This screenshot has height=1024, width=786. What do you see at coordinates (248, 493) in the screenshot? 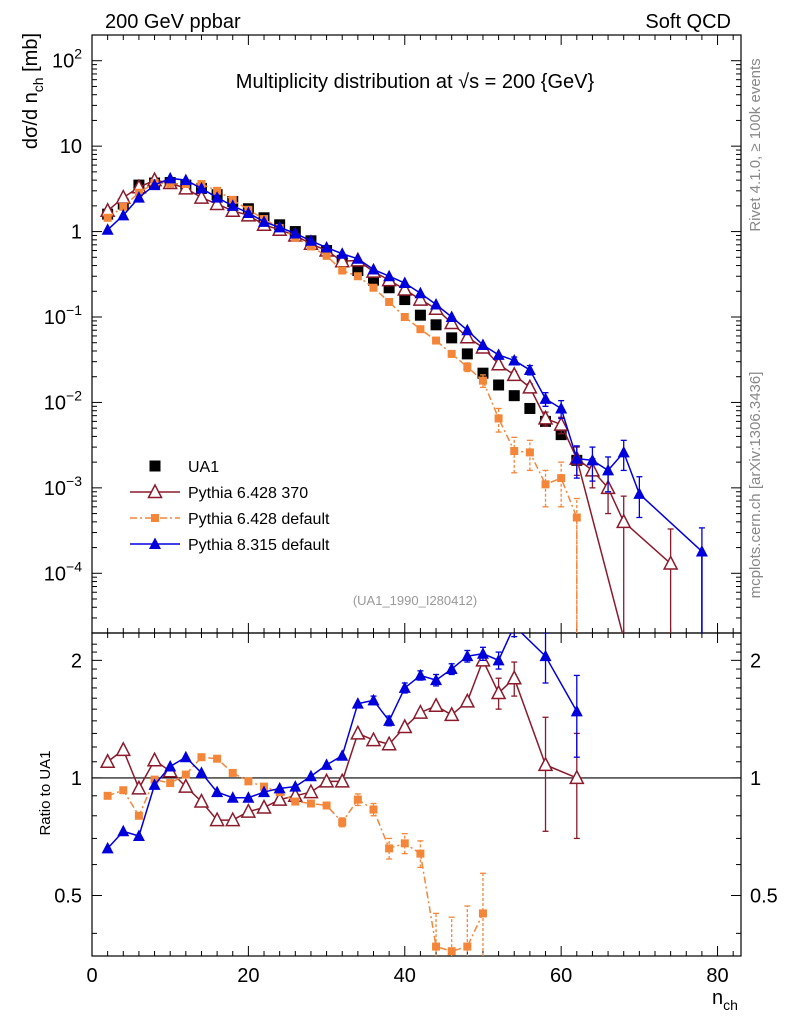
I see `legend-label: Pythia 6.428 370` at bounding box center [248, 493].